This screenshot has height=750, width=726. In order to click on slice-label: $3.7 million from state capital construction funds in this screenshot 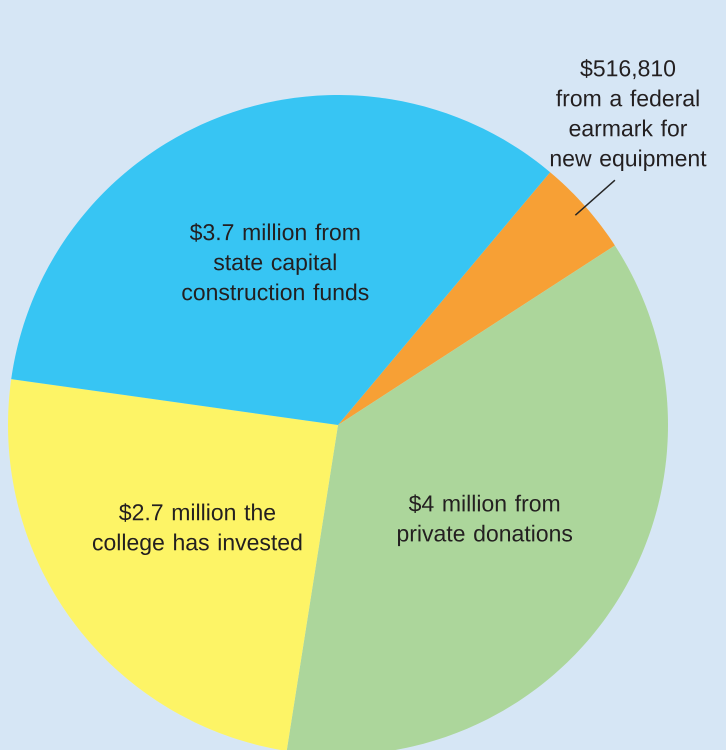, I will do `click(275, 261)`.